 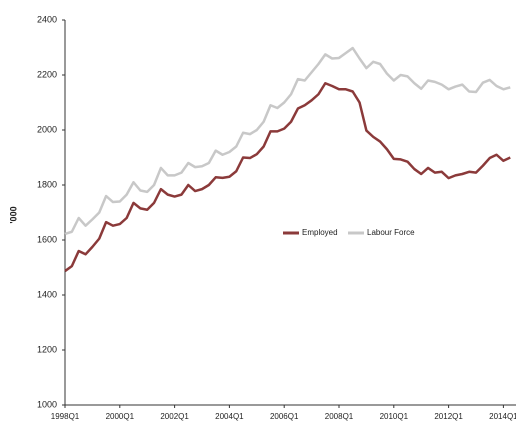 I want to click on y-tick-label: 2000, so click(x=47, y=129).